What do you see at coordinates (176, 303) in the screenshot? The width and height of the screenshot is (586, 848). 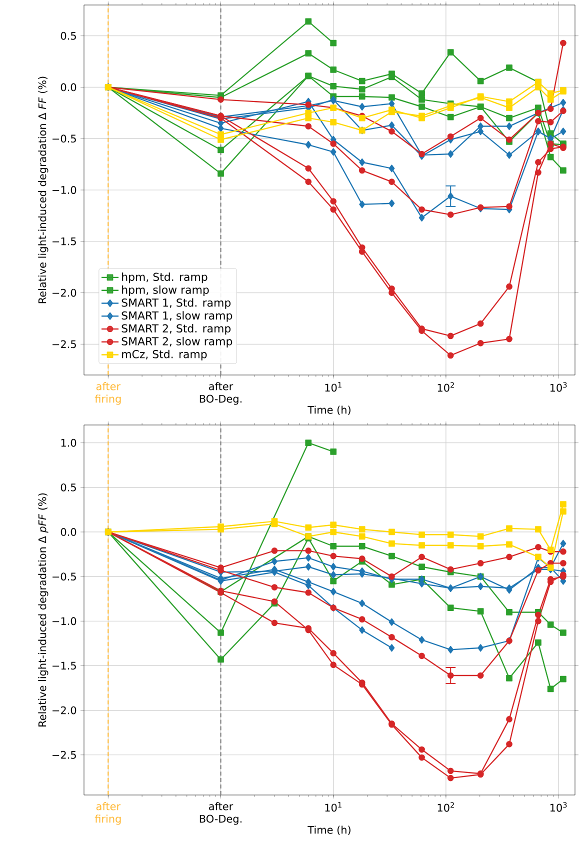 I see `legend-label: SMART 1, Std. ramp` at bounding box center [176, 303].